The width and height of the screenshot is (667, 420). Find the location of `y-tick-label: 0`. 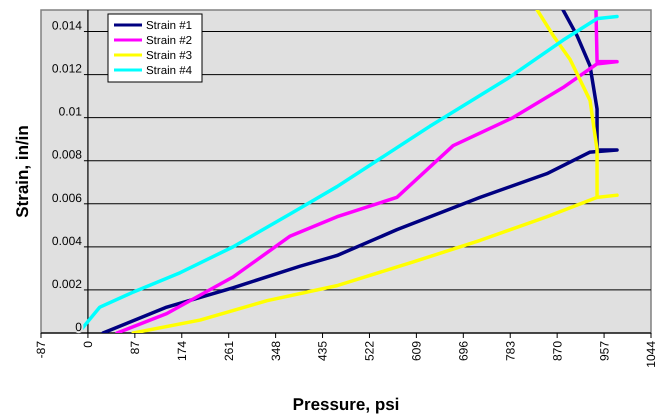

y-tick-label: 0 is located at coordinates (78, 327).